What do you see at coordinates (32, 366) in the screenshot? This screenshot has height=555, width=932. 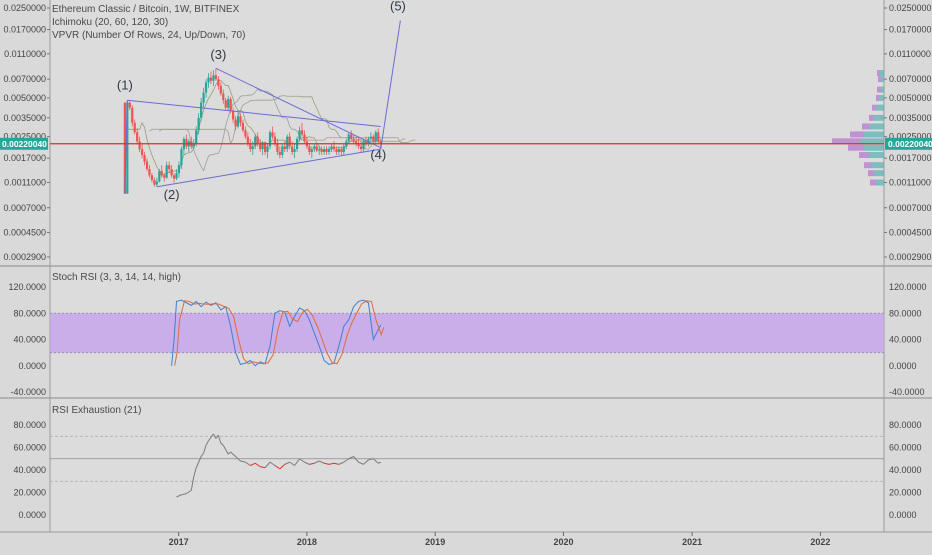 I see `stoch-tick-left: 0.0000` at bounding box center [32, 366].